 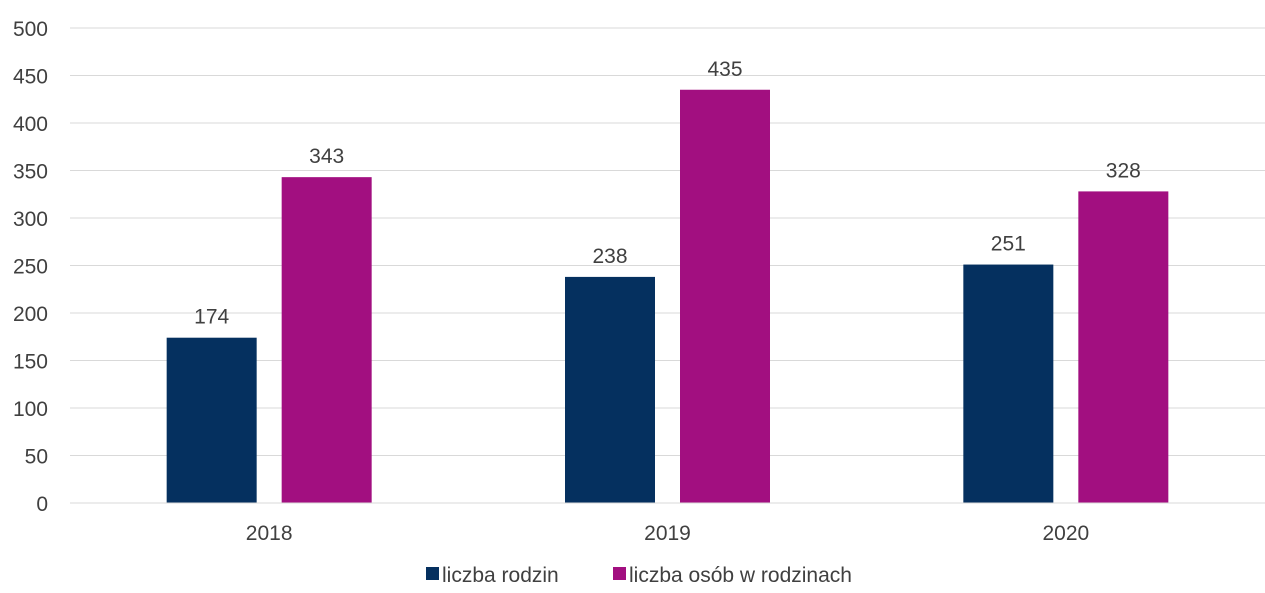 I want to click on data-label-2019-series-2: 435, so click(x=724, y=69).